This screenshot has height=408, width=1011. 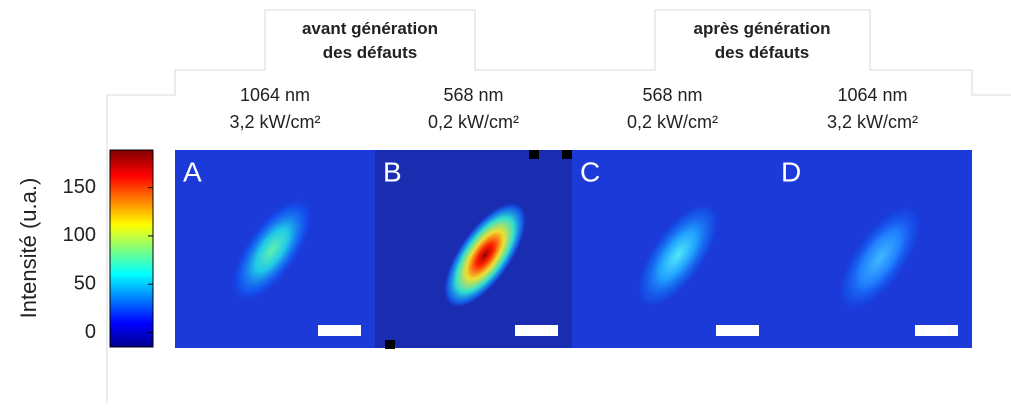 I want to click on panel-letter: C, so click(x=590, y=171).